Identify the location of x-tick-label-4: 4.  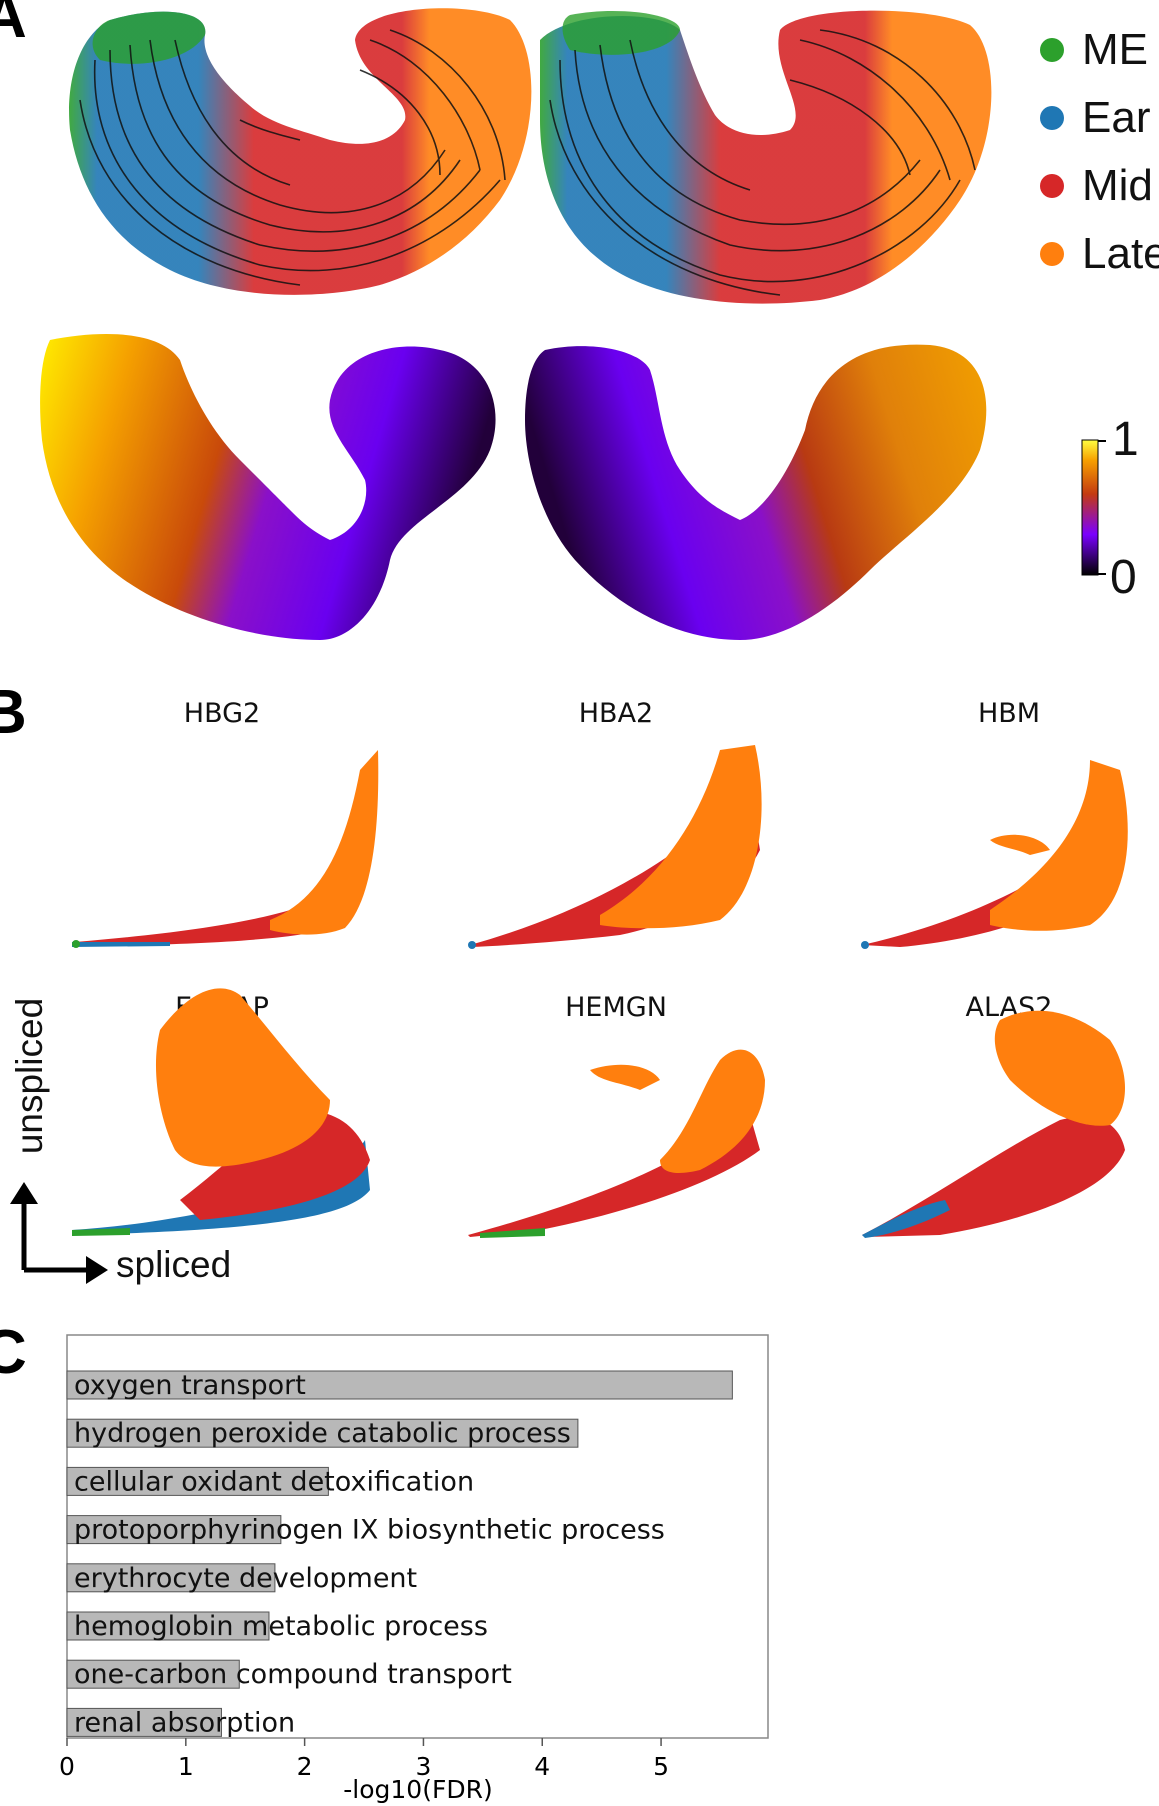
(542, 1766).